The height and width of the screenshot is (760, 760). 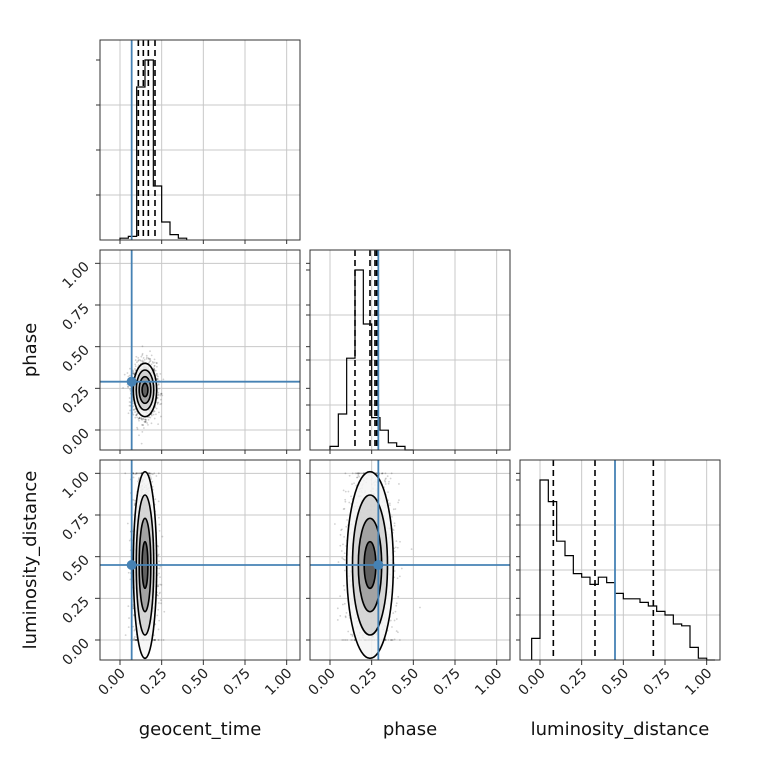 What do you see at coordinates (75, 275) in the screenshot?
I see `y-tick-label: 1.00` at bounding box center [75, 275].